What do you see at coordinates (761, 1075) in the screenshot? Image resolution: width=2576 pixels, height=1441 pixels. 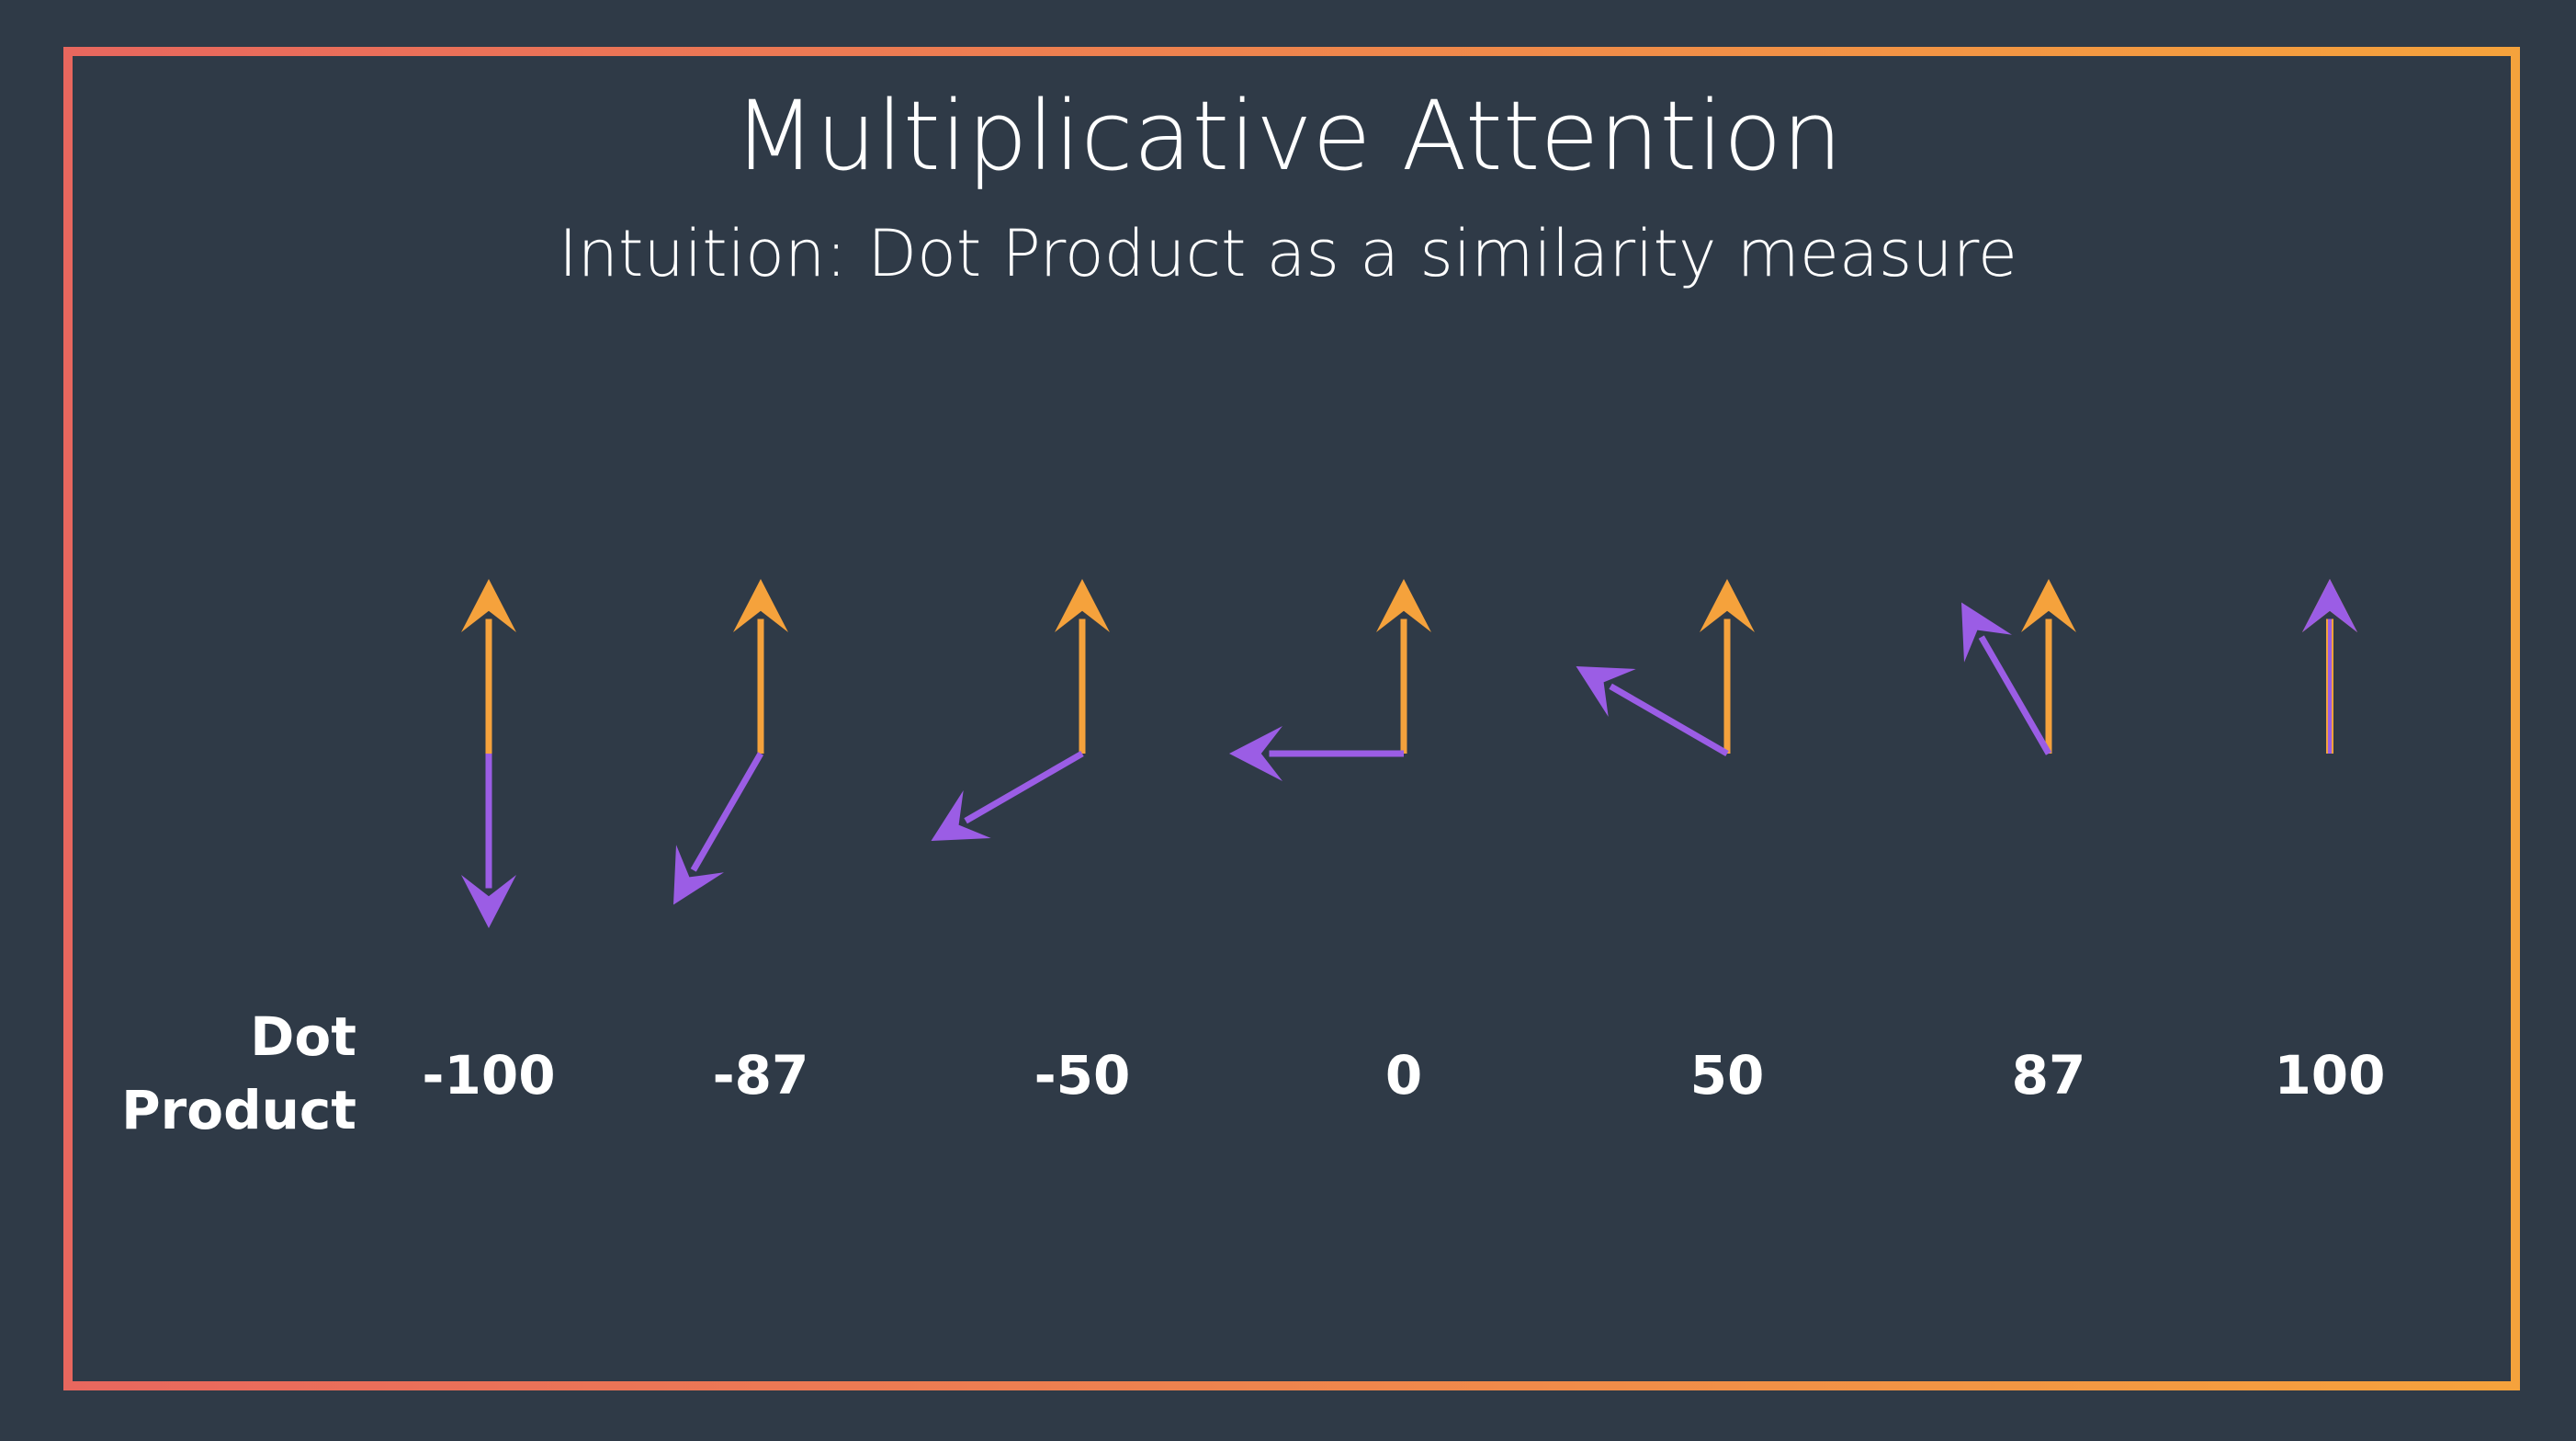 I see `dot-product-value: -87` at bounding box center [761, 1075].